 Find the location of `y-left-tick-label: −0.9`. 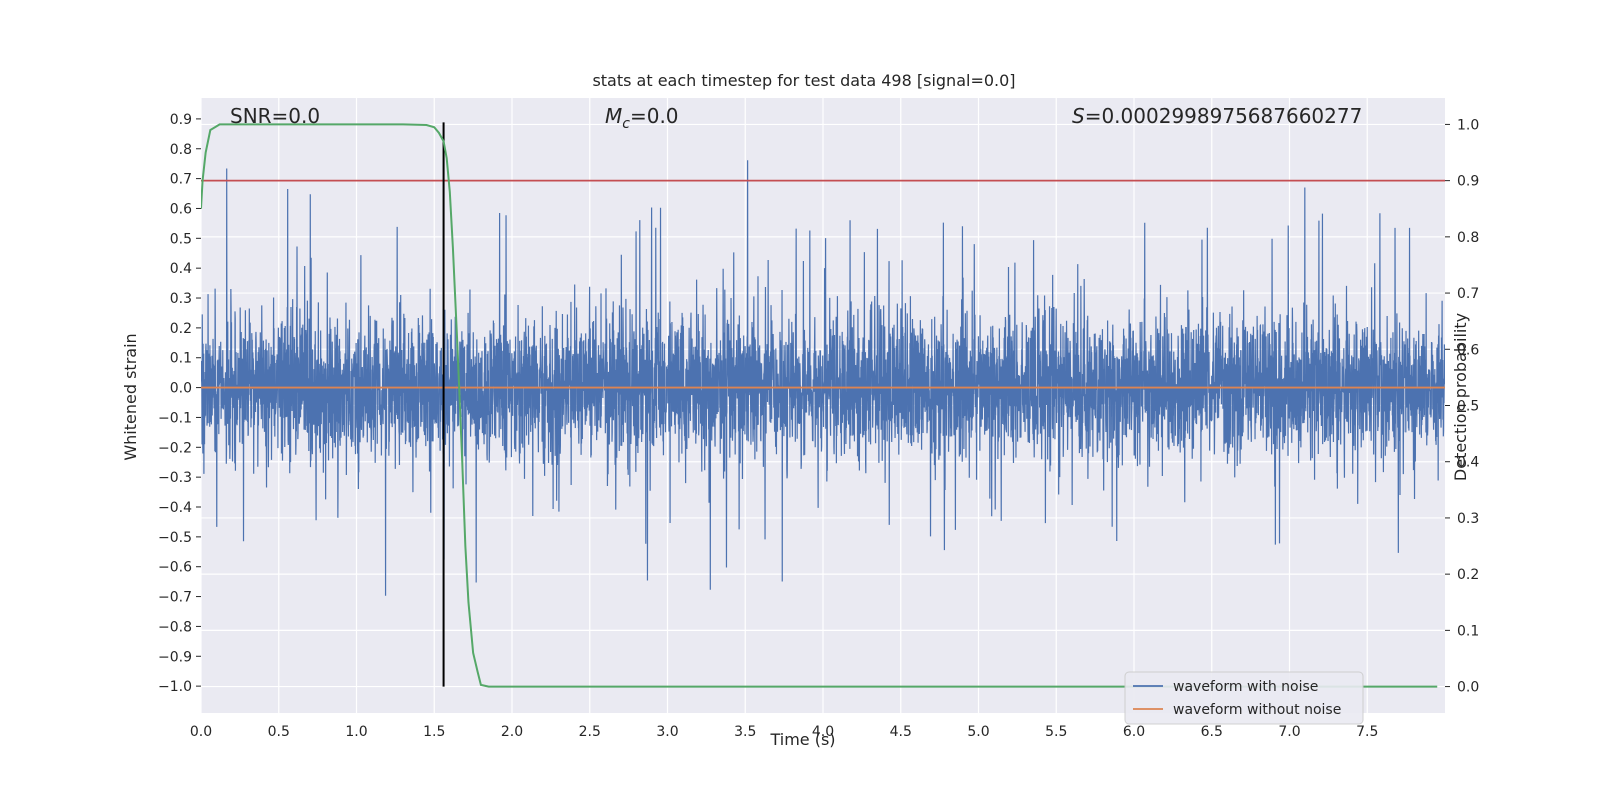

y-left-tick-label: −0.9 is located at coordinates (175, 657).